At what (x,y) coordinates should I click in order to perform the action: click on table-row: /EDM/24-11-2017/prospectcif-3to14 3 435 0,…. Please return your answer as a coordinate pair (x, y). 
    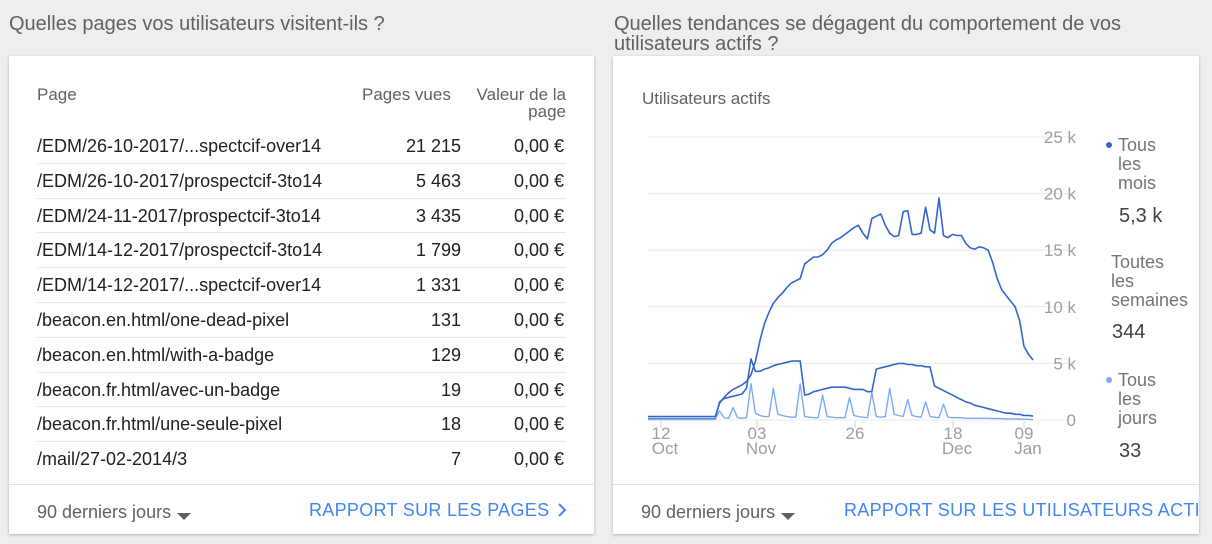
    Looking at the image, I should click on (301, 216).